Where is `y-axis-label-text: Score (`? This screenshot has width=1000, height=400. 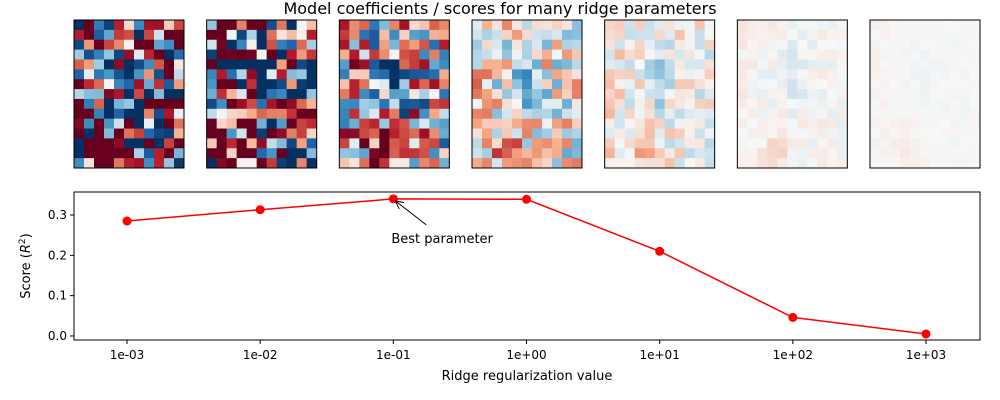
y-axis-label-text: Score ( is located at coordinates (26, 276).